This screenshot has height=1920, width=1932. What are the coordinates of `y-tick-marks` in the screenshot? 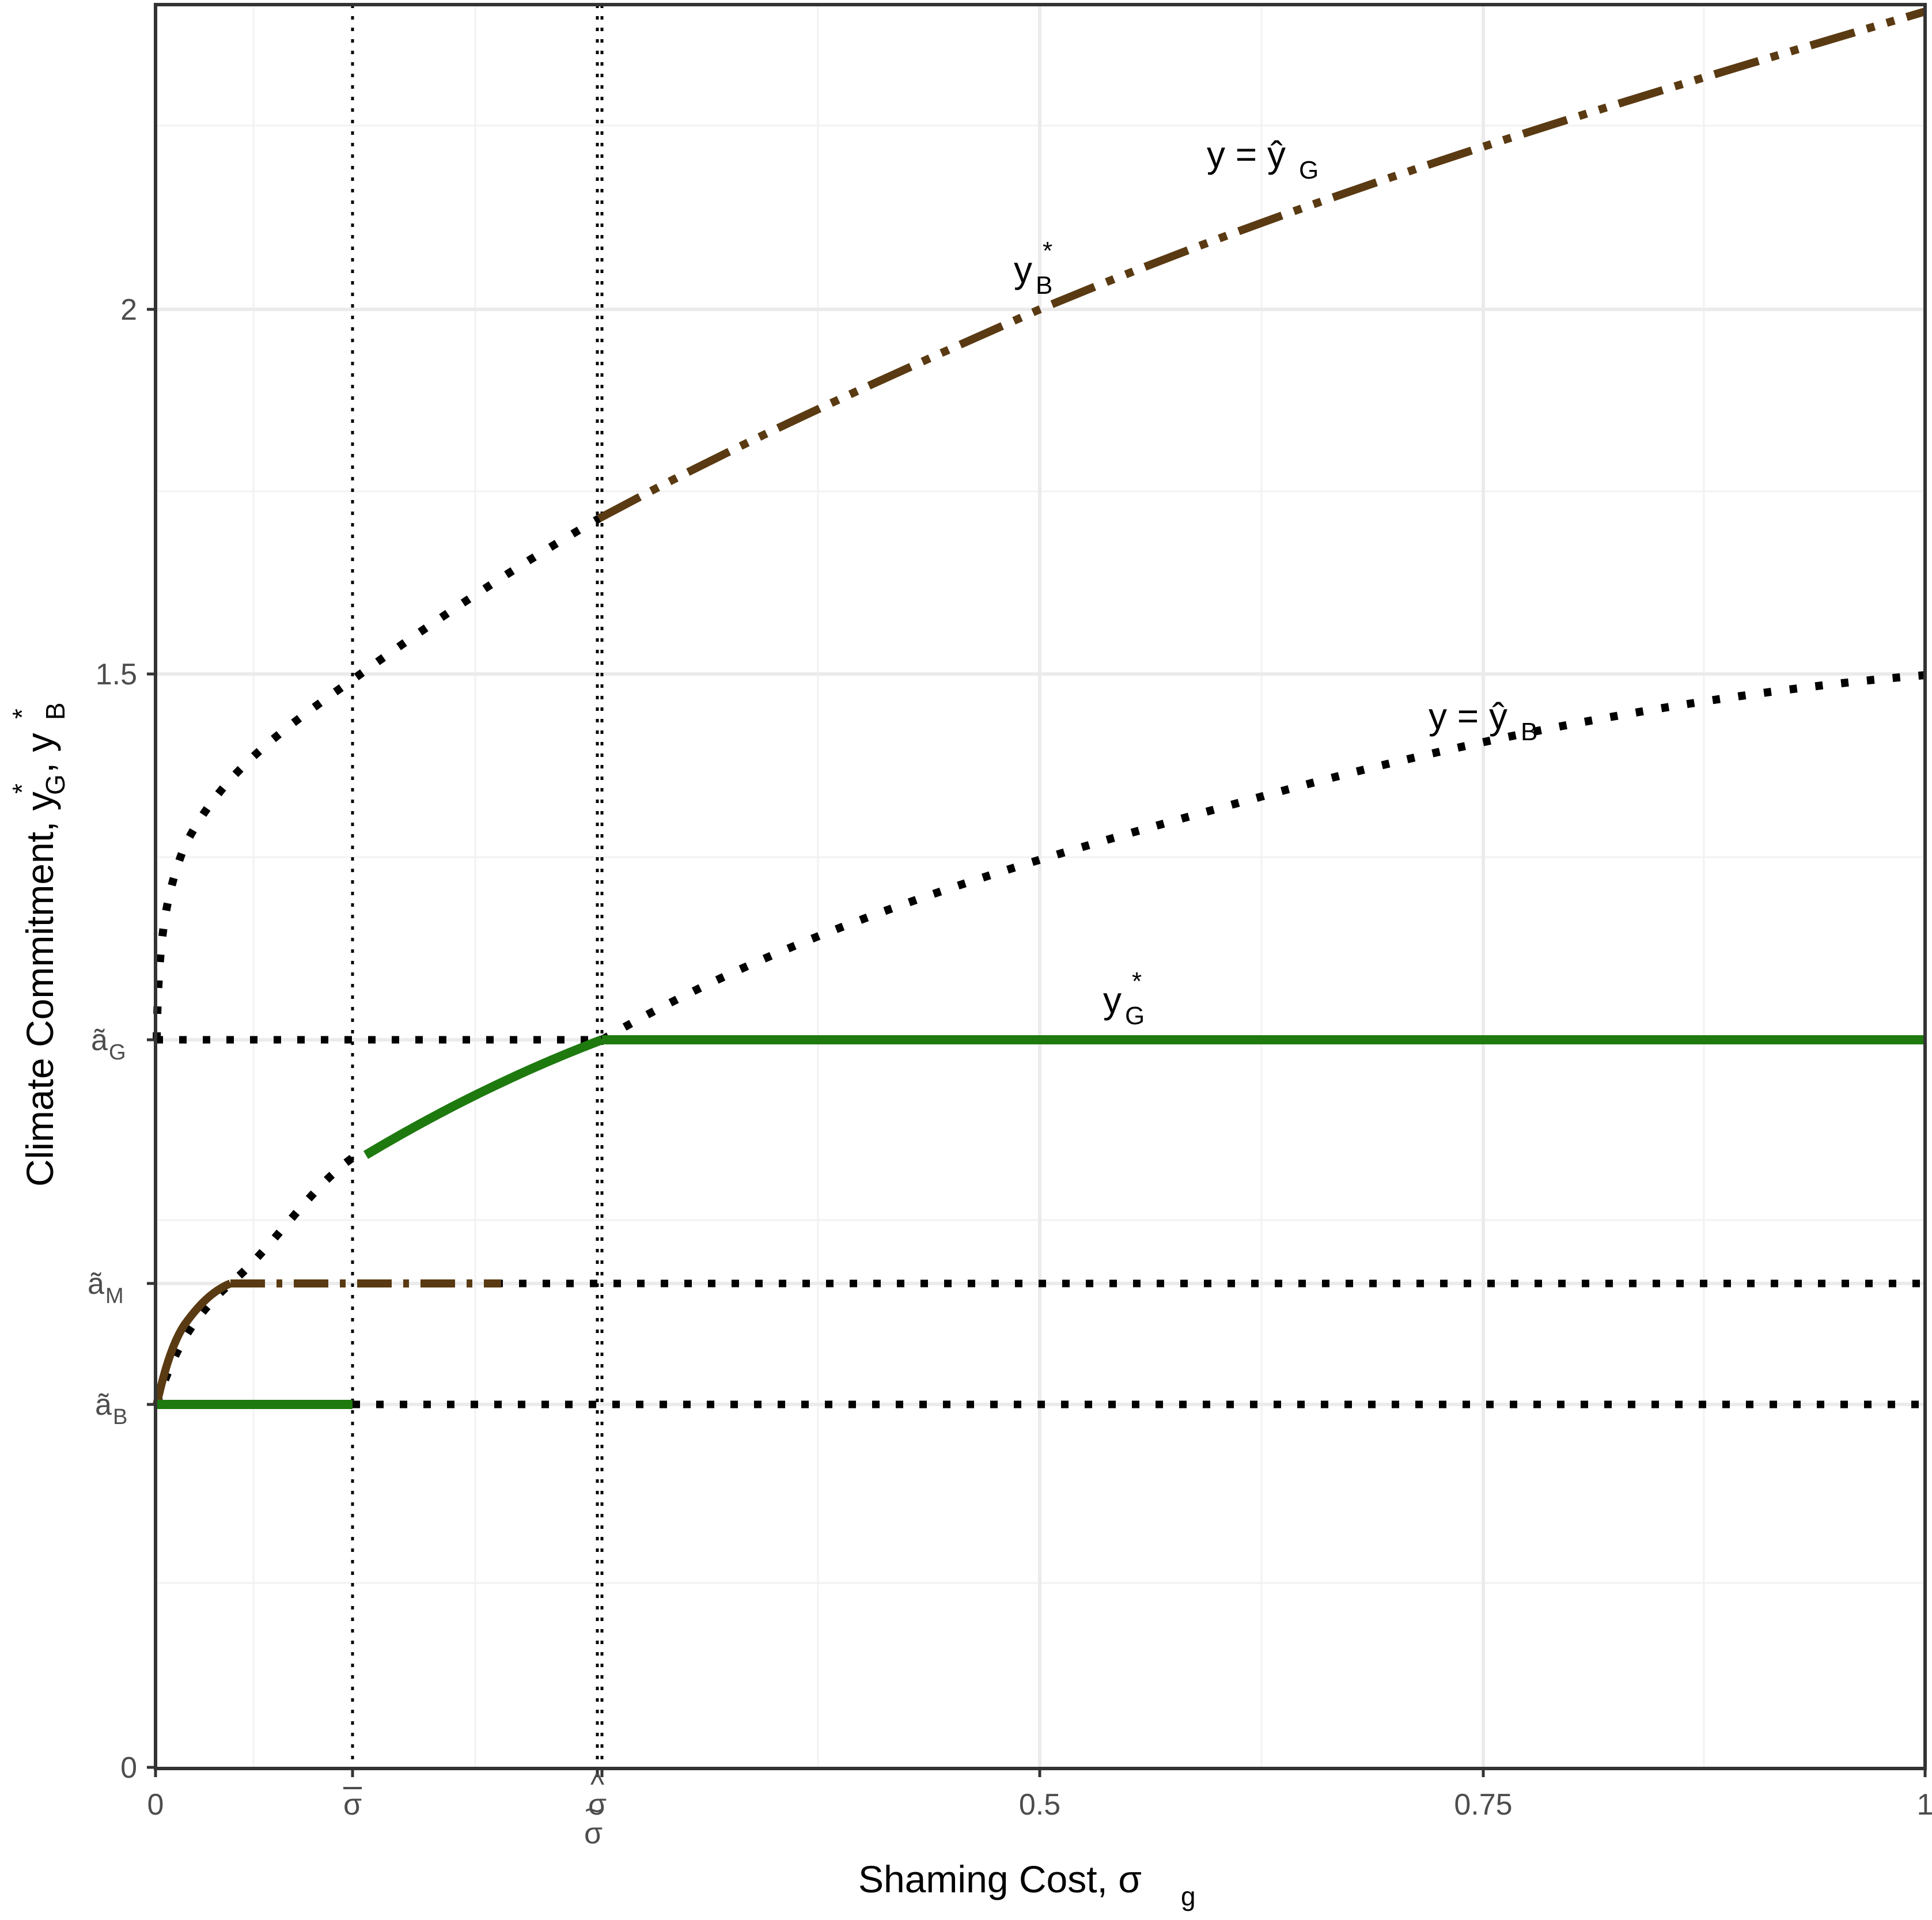 It's located at (151, 1038).